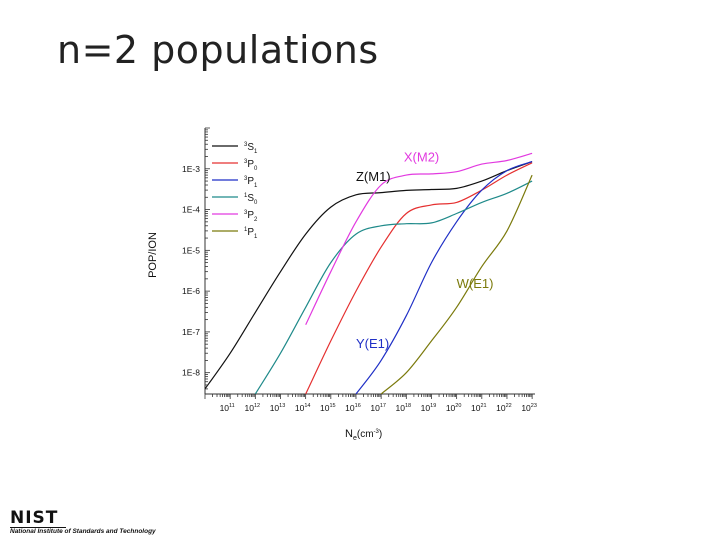  Describe the element at coordinates (404, 408) in the screenshot. I see `x-tick-label: 1018` at that location.